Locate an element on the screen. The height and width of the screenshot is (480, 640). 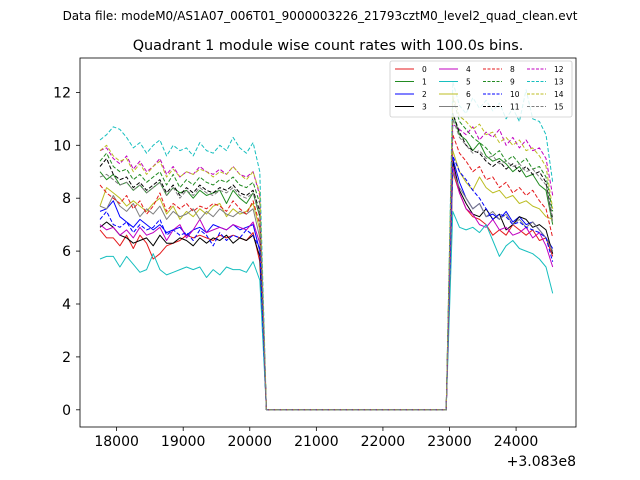
legend-label-15: 15 is located at coordinates (559, 106).